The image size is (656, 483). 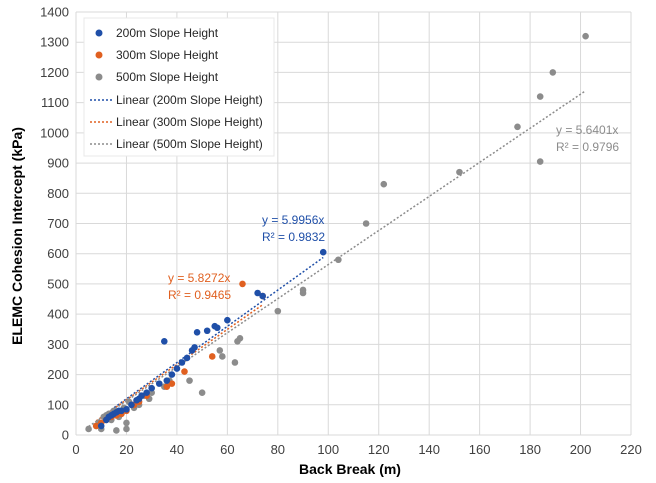 What do you see at coordinates (58, 163) in the screenshot?
I see `y-tick-label: 900` at bounding box center [58, 163].